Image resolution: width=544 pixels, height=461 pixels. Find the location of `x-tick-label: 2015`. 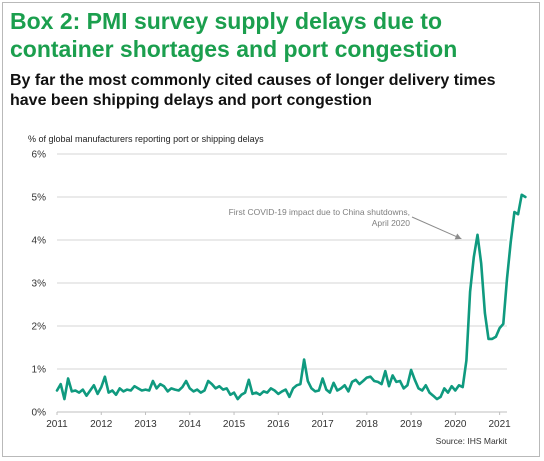

x-tick-label: 2015 is located at coordinates (234, 424).